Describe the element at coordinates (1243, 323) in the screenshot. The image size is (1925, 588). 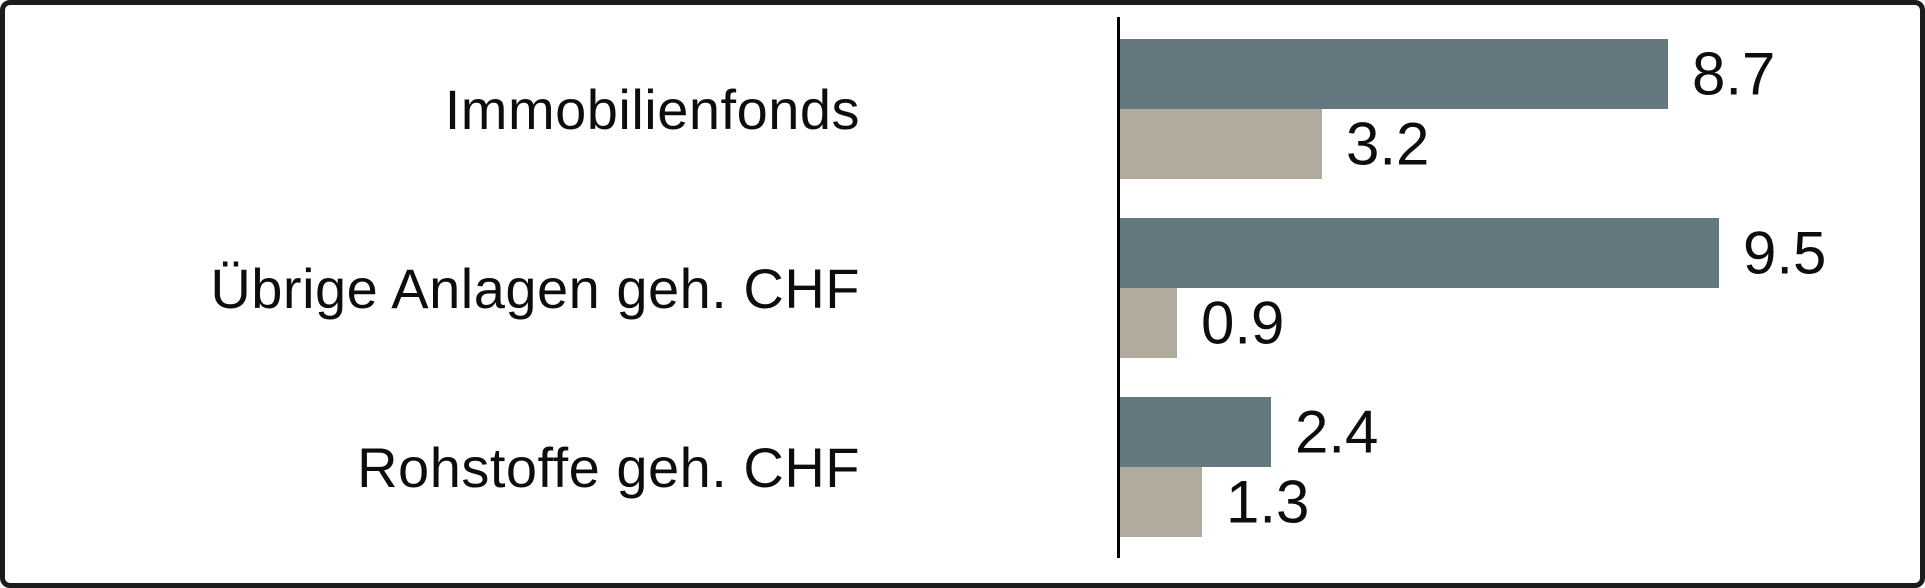
I see `value-label-series-2: 0.9` at that location.